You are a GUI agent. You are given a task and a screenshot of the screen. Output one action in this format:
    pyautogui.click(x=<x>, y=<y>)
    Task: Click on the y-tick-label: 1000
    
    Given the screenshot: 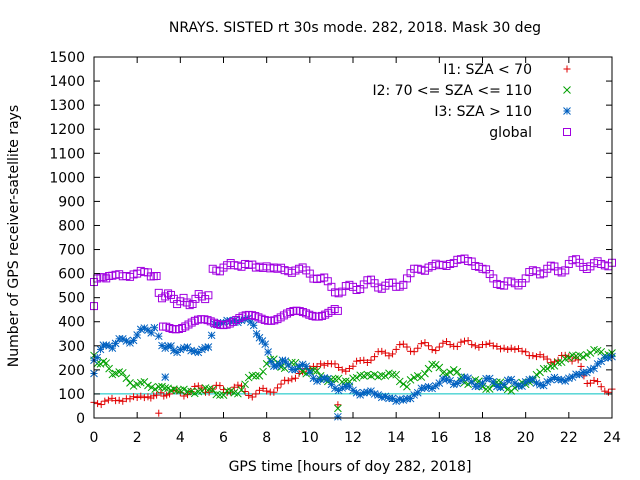 What is the action you would take?
    pyautogui.click(x=67, y=178)
    